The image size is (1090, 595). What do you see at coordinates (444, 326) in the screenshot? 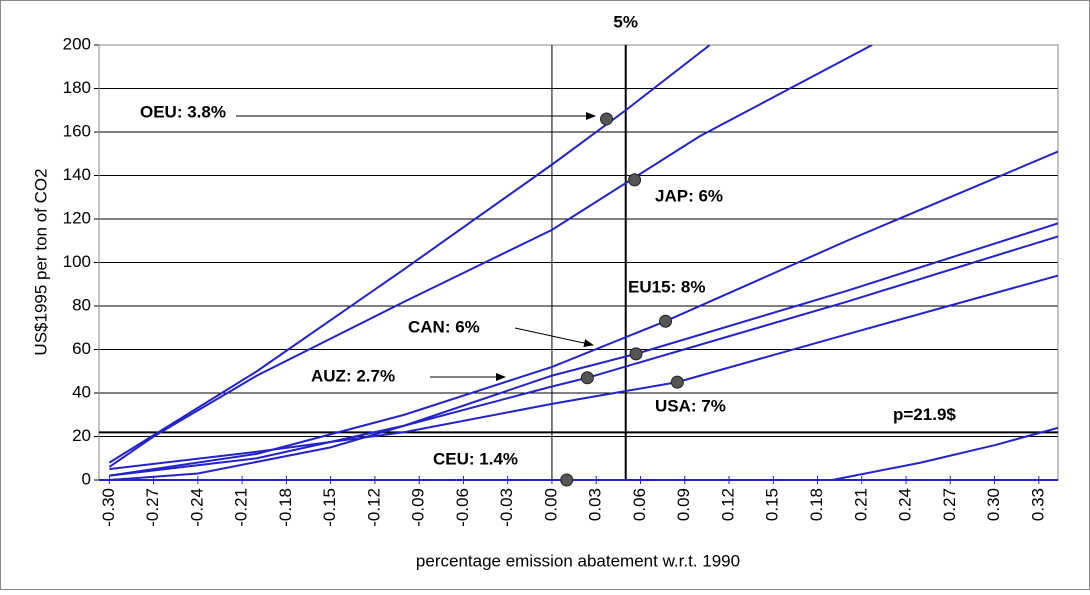
I see `annotation: CAN: 6%` at bounding box center [444, 326].